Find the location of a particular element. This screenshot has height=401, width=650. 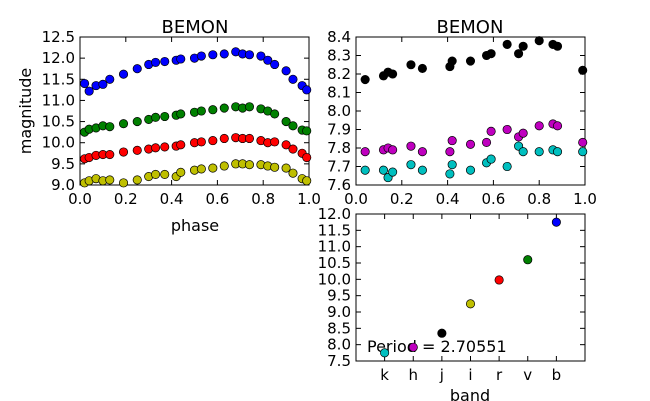

panel-2-ytick-label: 7.6 is located at coordinates (339, 185).